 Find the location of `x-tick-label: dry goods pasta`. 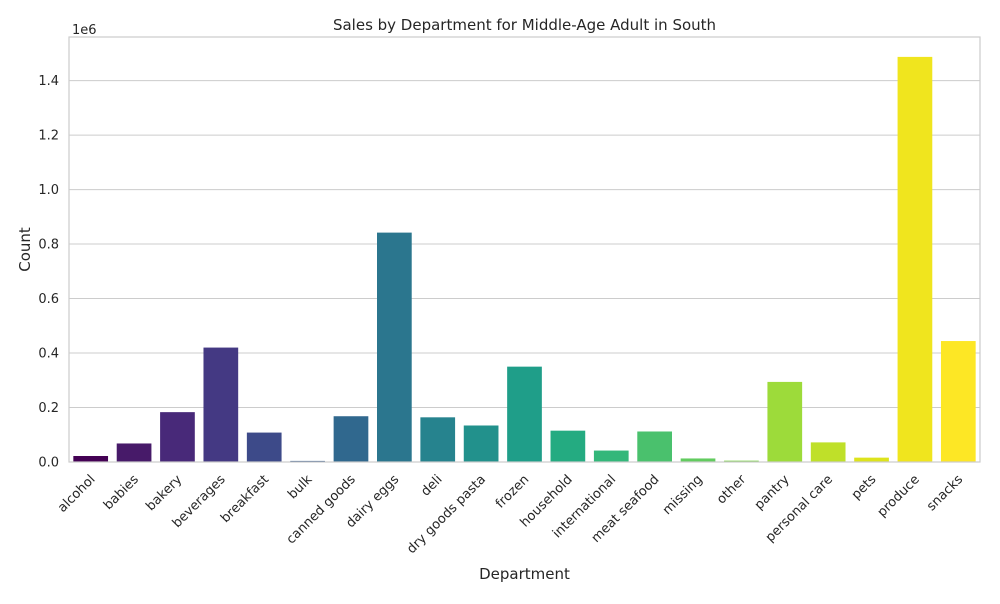

x-tick-label: dry goods pasta is located at coordinates (446, 514).